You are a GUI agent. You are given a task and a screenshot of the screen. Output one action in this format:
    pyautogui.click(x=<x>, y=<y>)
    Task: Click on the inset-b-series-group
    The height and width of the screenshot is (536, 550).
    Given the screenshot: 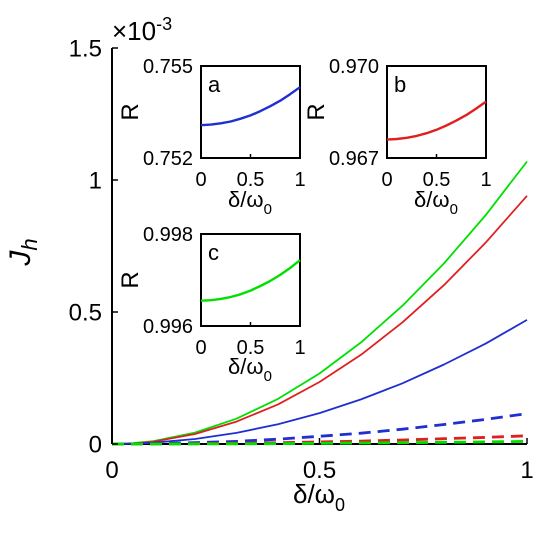 What is the action you would take?
    pyautogui.click(x=436, y=120)
    